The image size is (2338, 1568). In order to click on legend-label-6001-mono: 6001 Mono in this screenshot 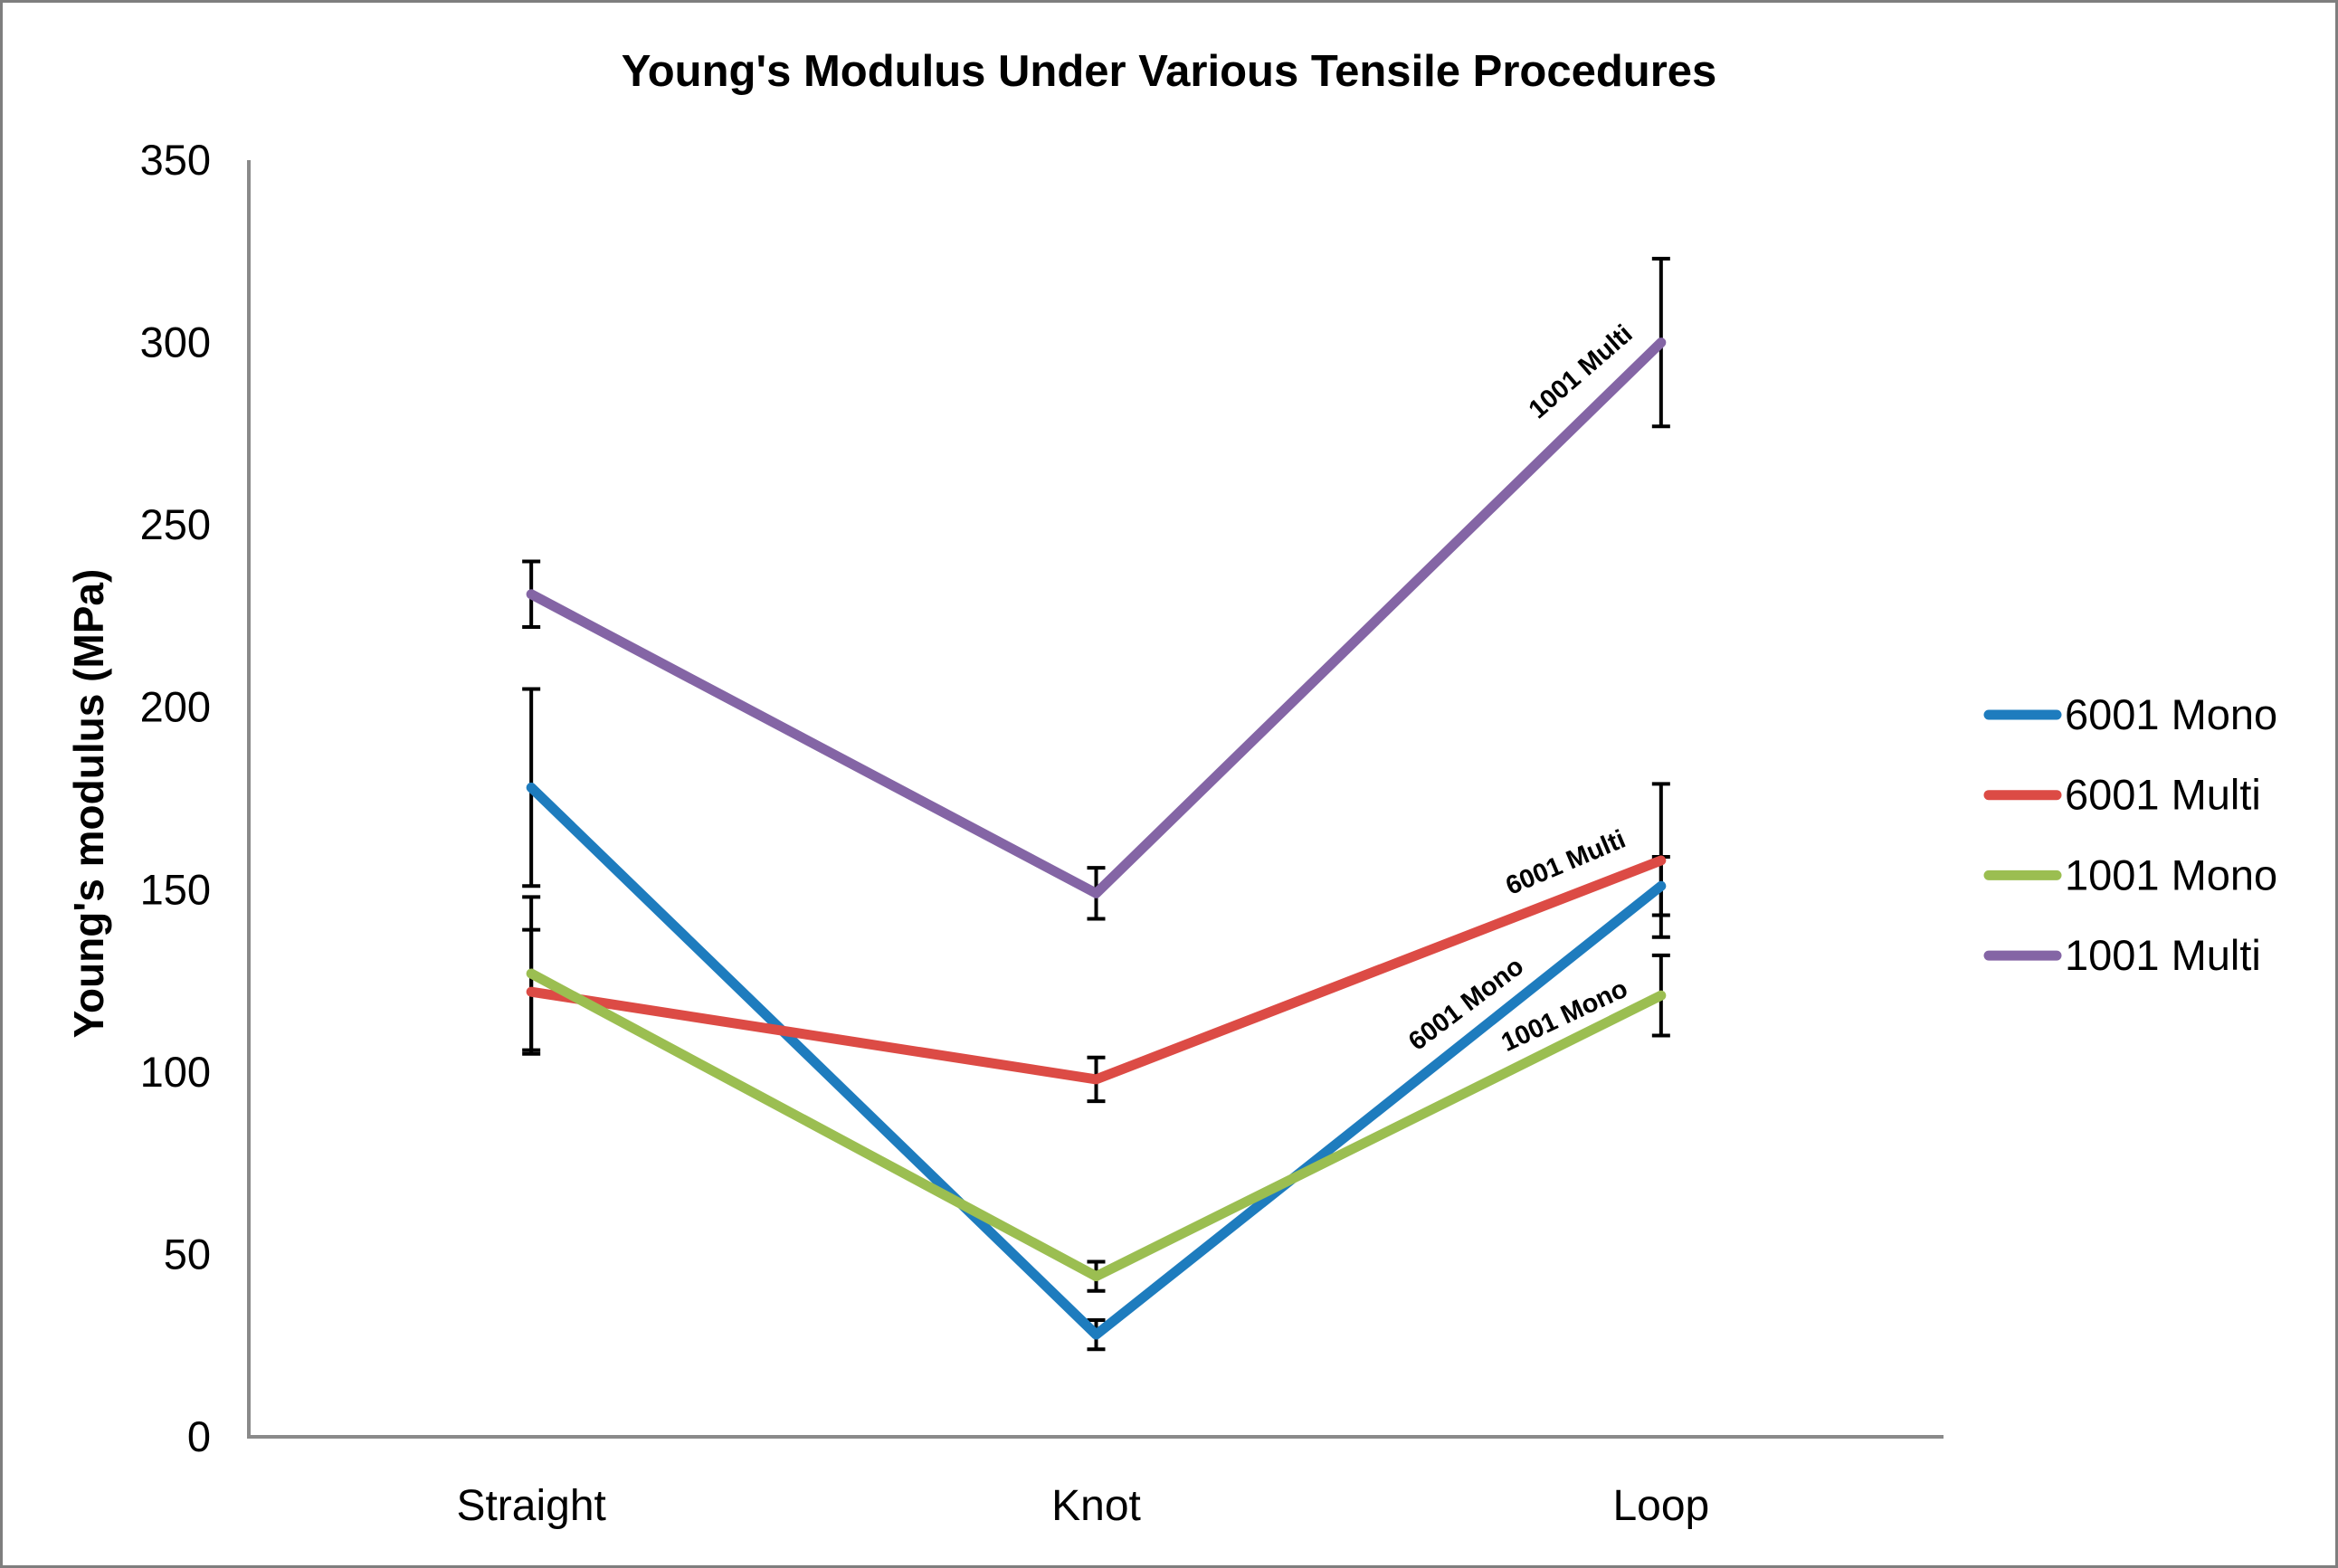, I will do `click(2171, 714)`.